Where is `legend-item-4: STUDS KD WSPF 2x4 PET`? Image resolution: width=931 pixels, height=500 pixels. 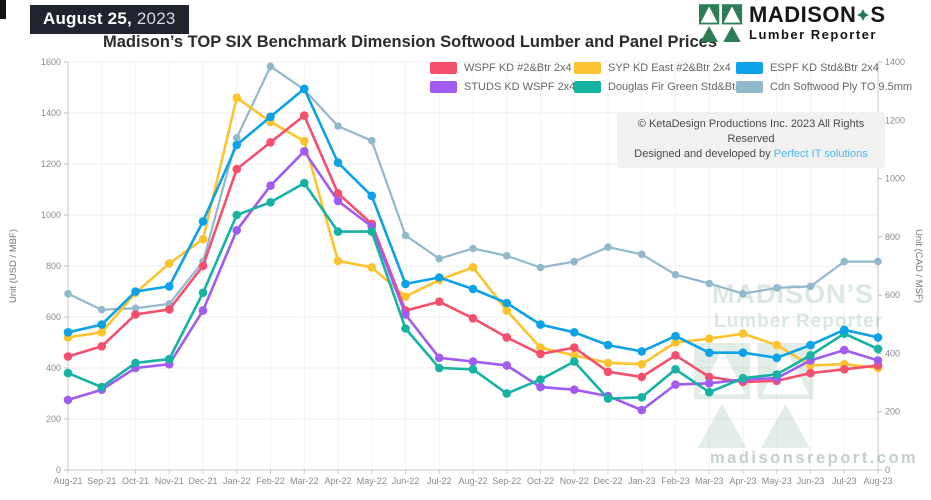 legend-item-4: STUDS KD WSPF 2x4 PET is located at coordinates (515, 87).